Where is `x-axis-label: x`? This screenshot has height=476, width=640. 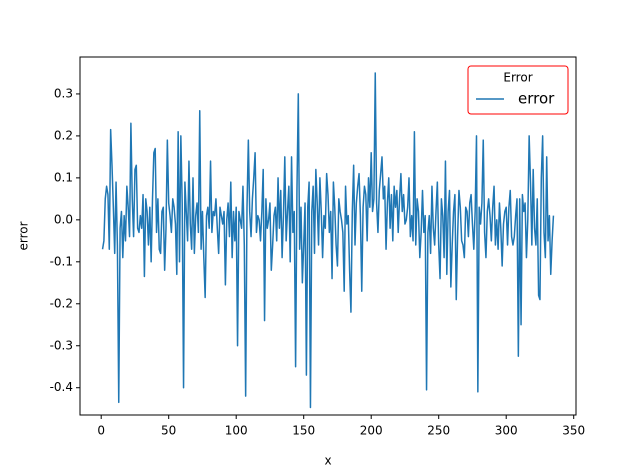
x-axis-label: x is located at coordinates (327, 461).